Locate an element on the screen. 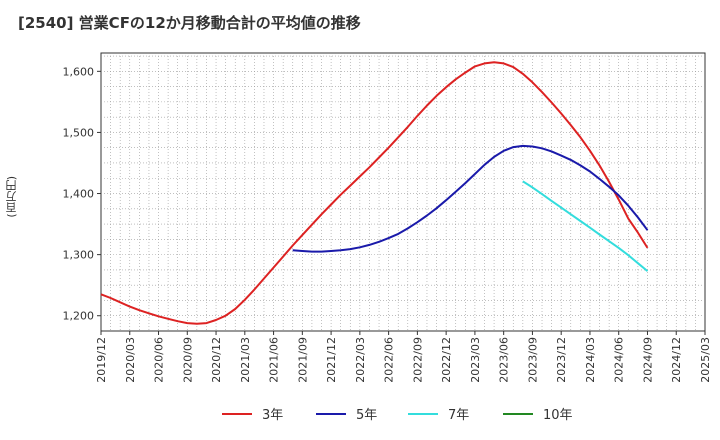 This screenshot has width=720, height=440. x-tick-label: 2023/06 is located at coordinates (504, 360).